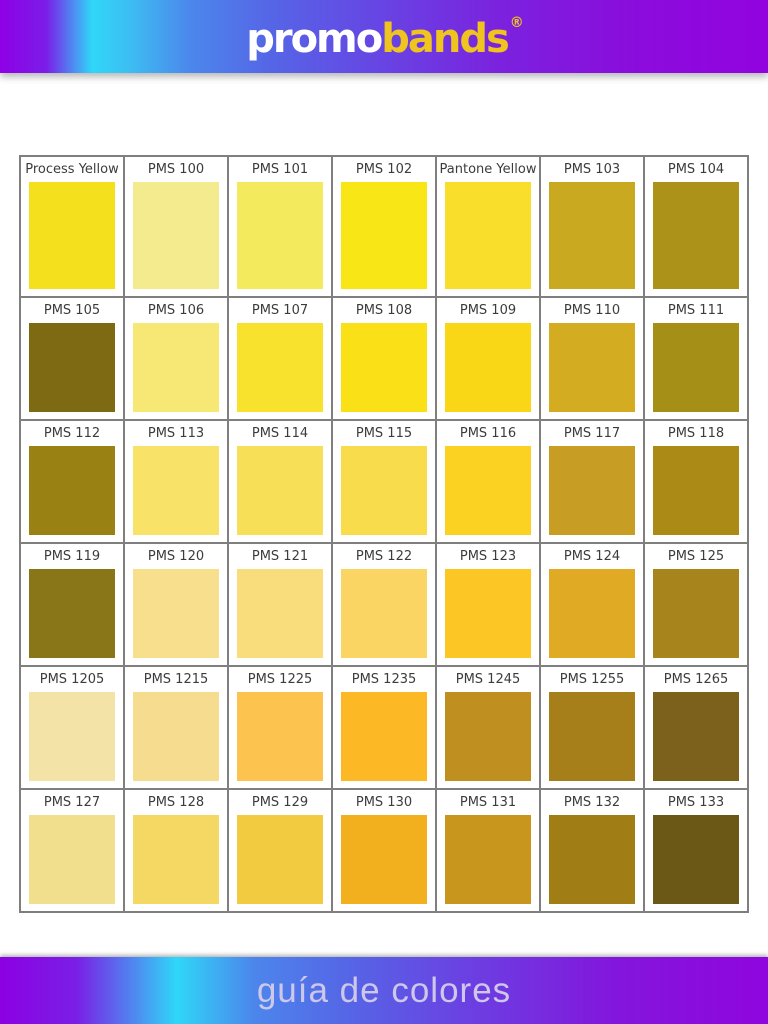 Image resolution: width=768 pixels, height=1024 pixels. What do you see at coordinates (696, 679) in the screenshot?
I see `swatch-label: PMS 1265` at bounding box center [696, 679].